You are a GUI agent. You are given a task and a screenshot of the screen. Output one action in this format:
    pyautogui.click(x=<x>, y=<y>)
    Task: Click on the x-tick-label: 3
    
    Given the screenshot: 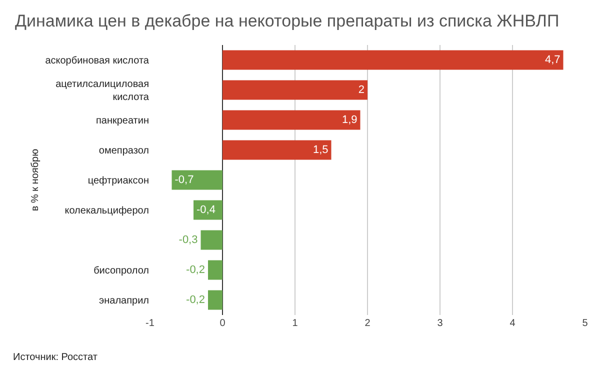 What is the action you would take?
    pyautogui.click(x=440, y=323)
    